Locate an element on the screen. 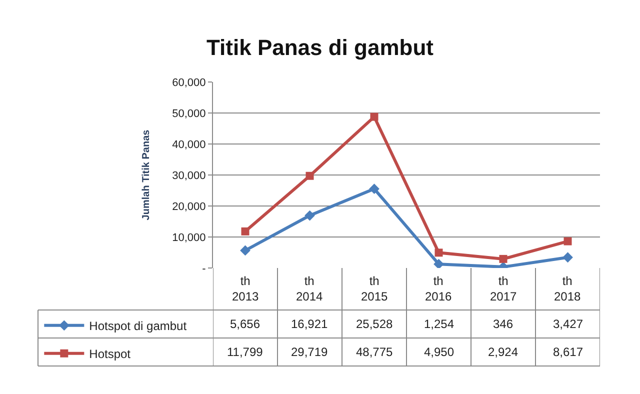 The width and height of the screenshot is (640, 394). y-tick-label: - is located at coordinates (204, 268).